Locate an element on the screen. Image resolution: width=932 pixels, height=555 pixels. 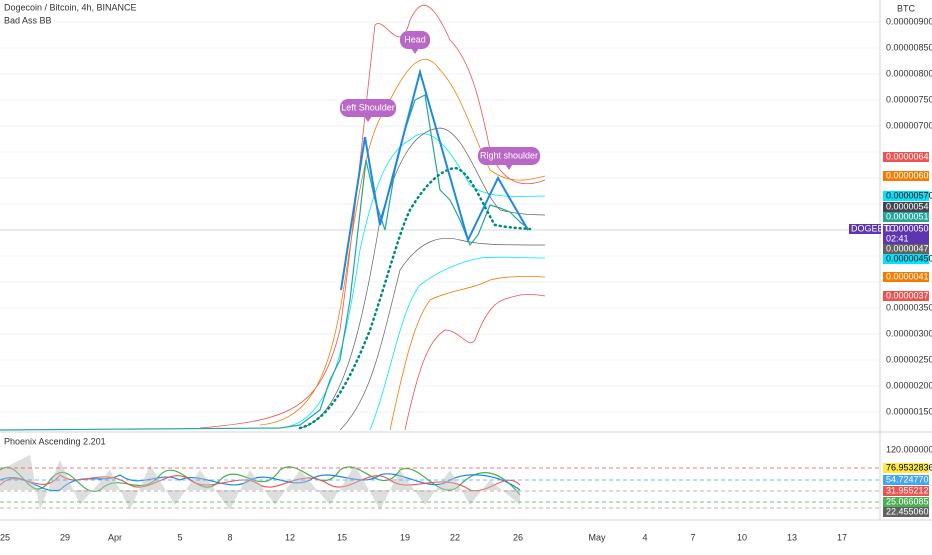
price-axis-label: 0.00000300 is located at coordinates (909, 333).